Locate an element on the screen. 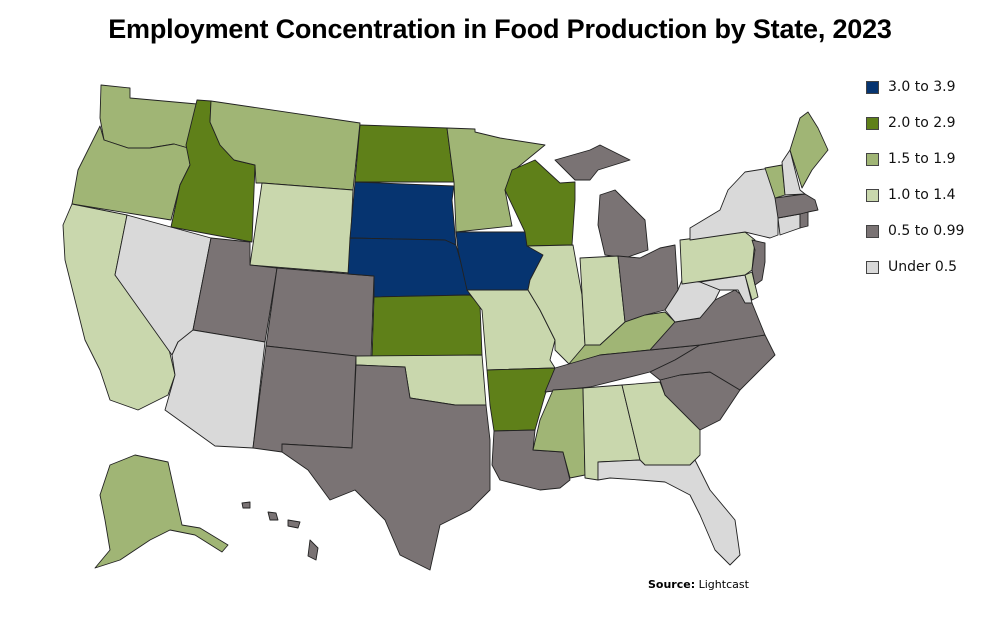  legend-label: 0.5 to 0.99 is located at coordinates (926, 231).